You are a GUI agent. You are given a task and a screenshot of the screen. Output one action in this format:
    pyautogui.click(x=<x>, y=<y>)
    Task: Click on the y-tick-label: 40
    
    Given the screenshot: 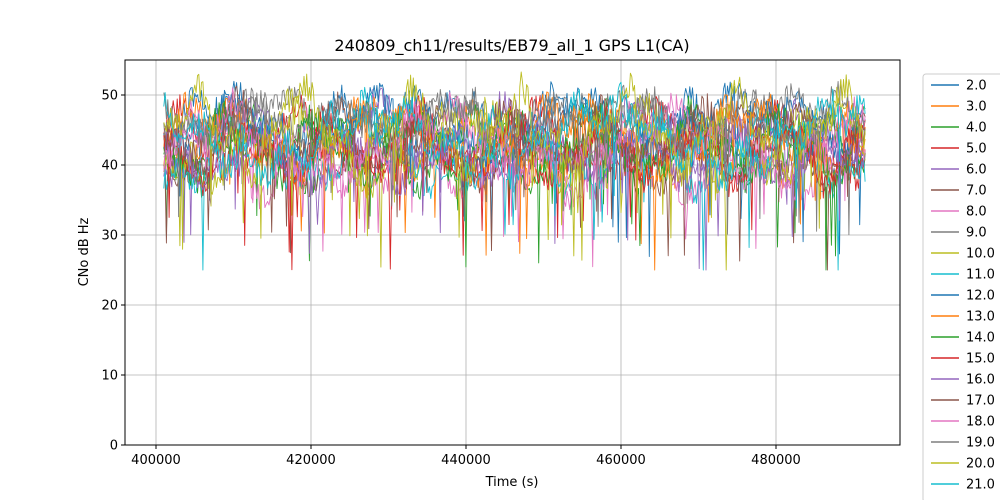 What is the action you would take?
    pyautogui.click(x=109, y=166)
    